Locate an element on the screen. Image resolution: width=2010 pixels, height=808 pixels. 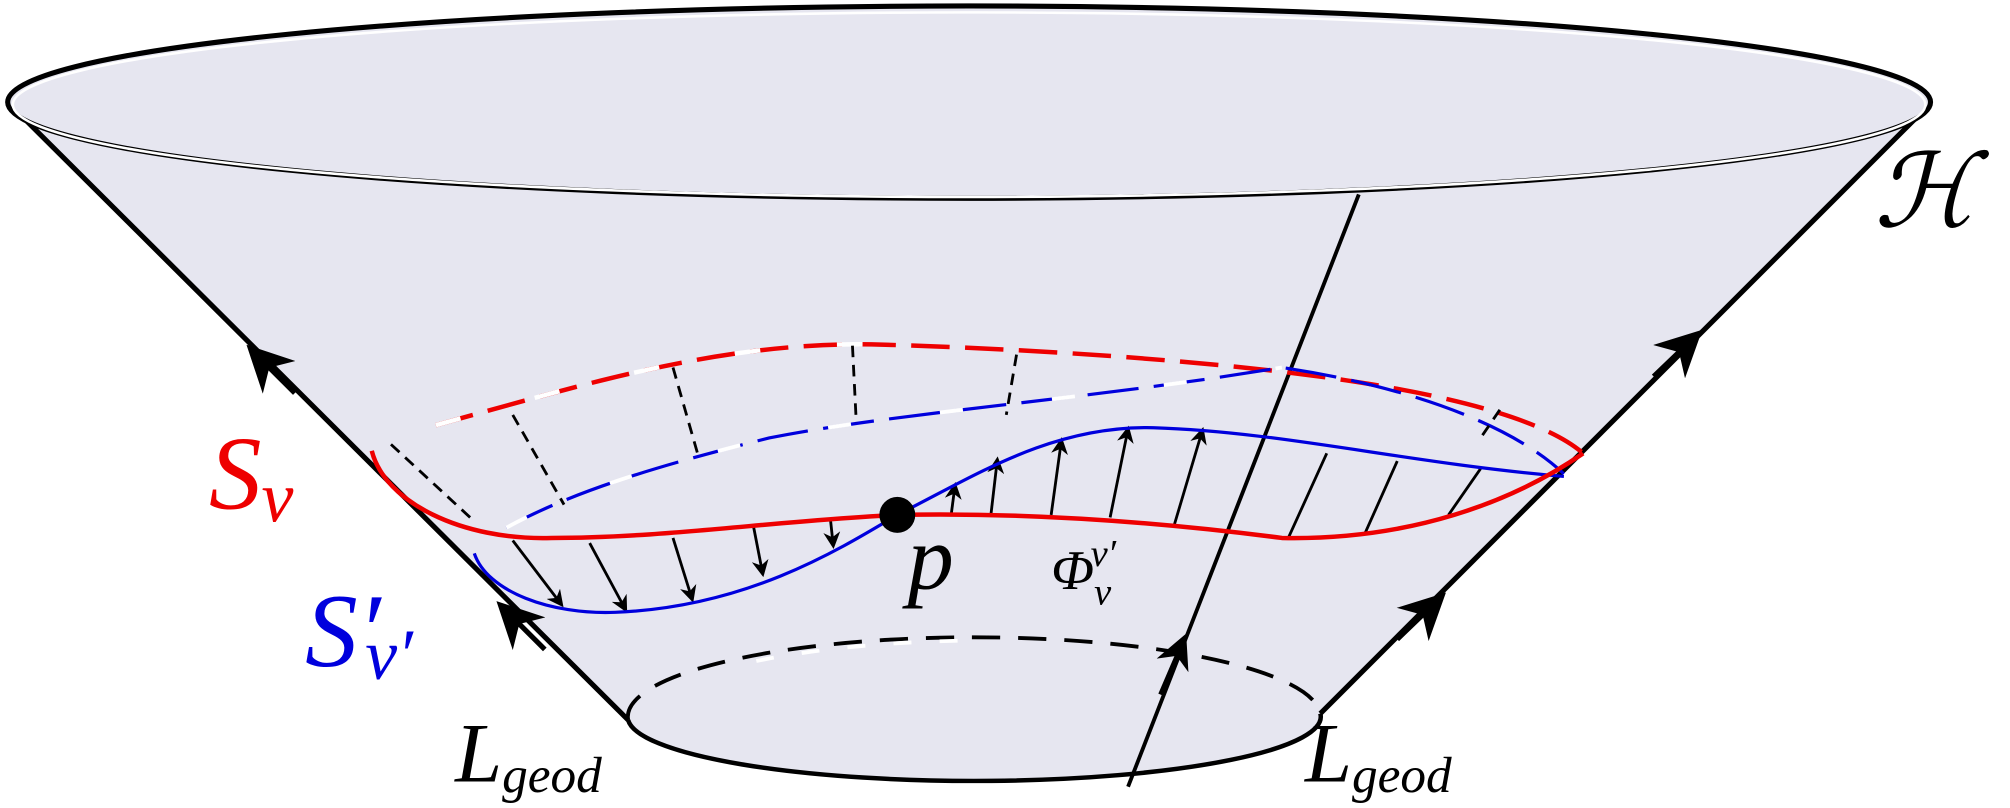
white-dash is located at coordinates (653, 385).